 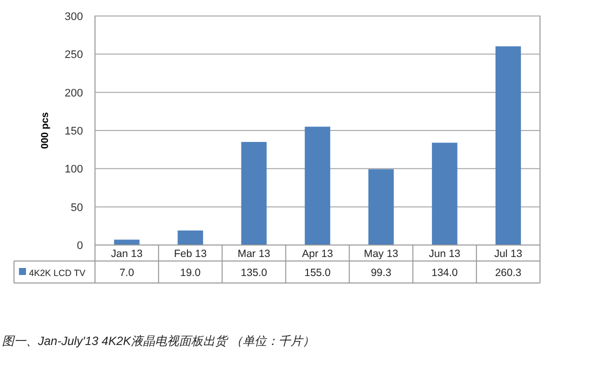 What do you see at coordinates (73, 55) in the screenshot?
I see `y-tick-label: 250` at bounding box center [73, 55].